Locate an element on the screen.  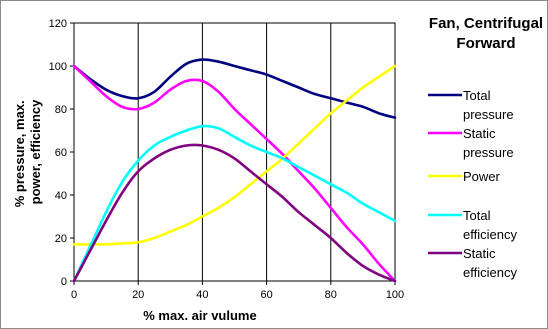
y-axis-label-line1: % pressure, max. is located at coordinates (19, 153).